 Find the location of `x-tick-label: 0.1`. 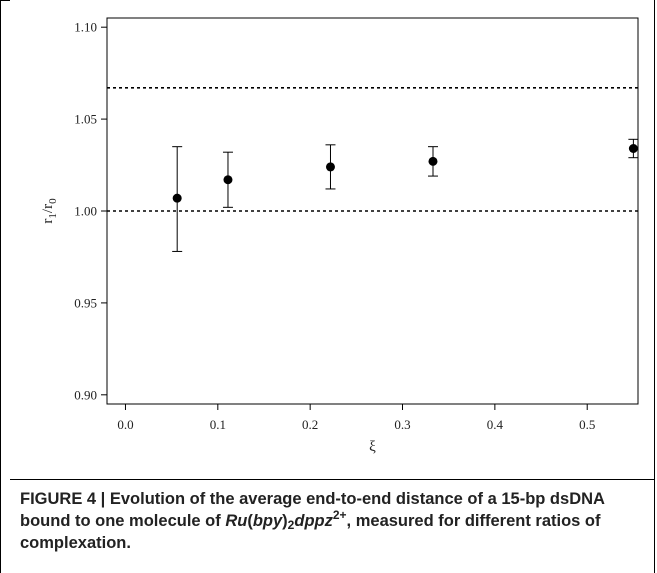

x-tick-label: 0.1 is located at coordinates (218, 424).